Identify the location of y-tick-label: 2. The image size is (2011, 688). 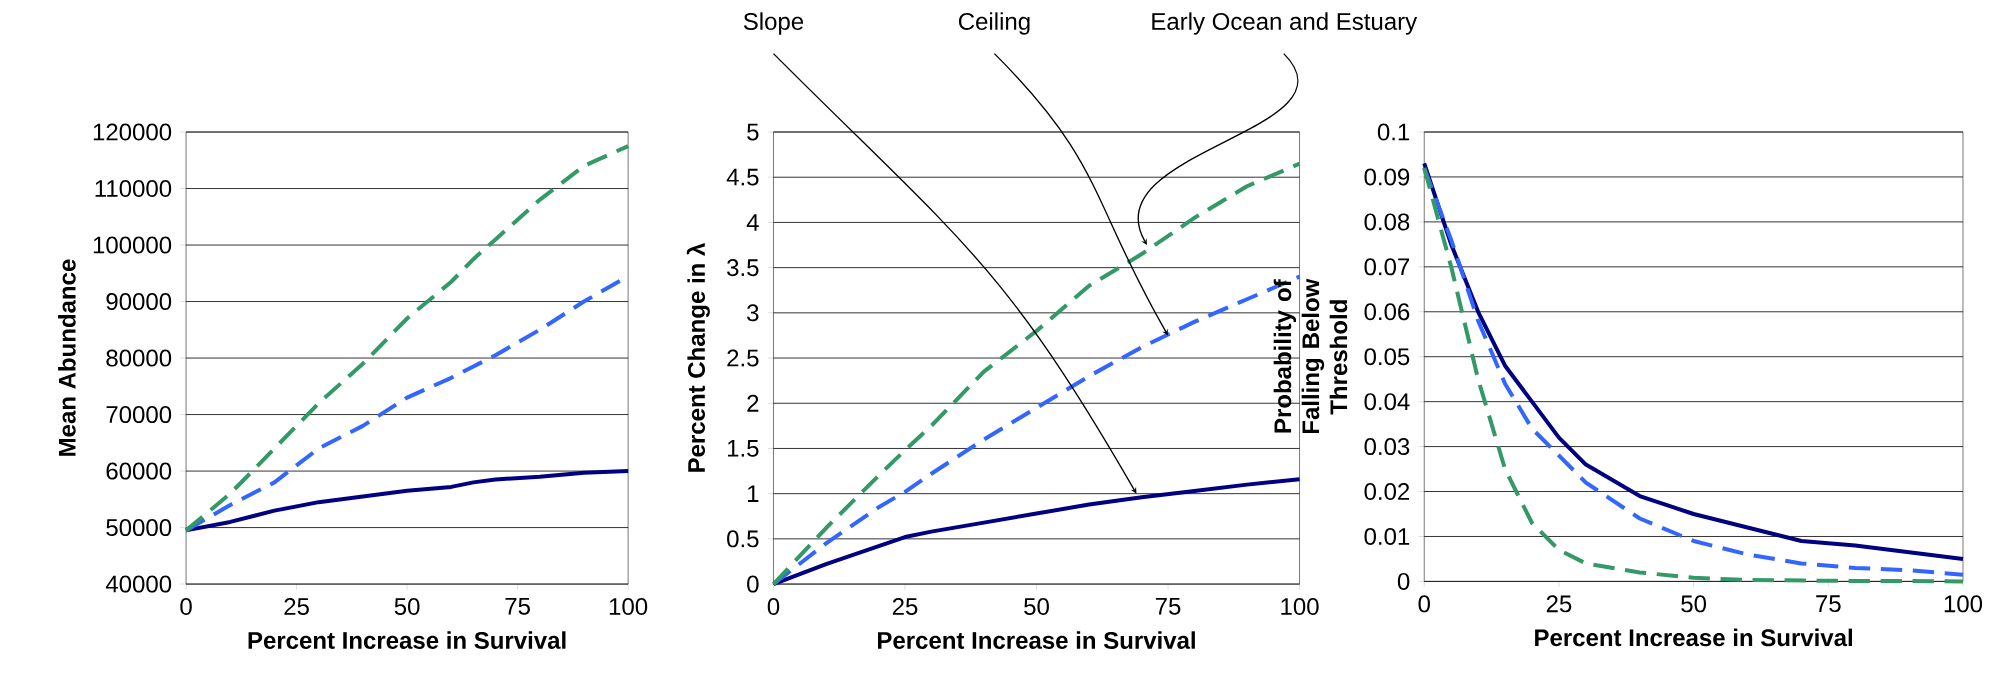
(753, 403).